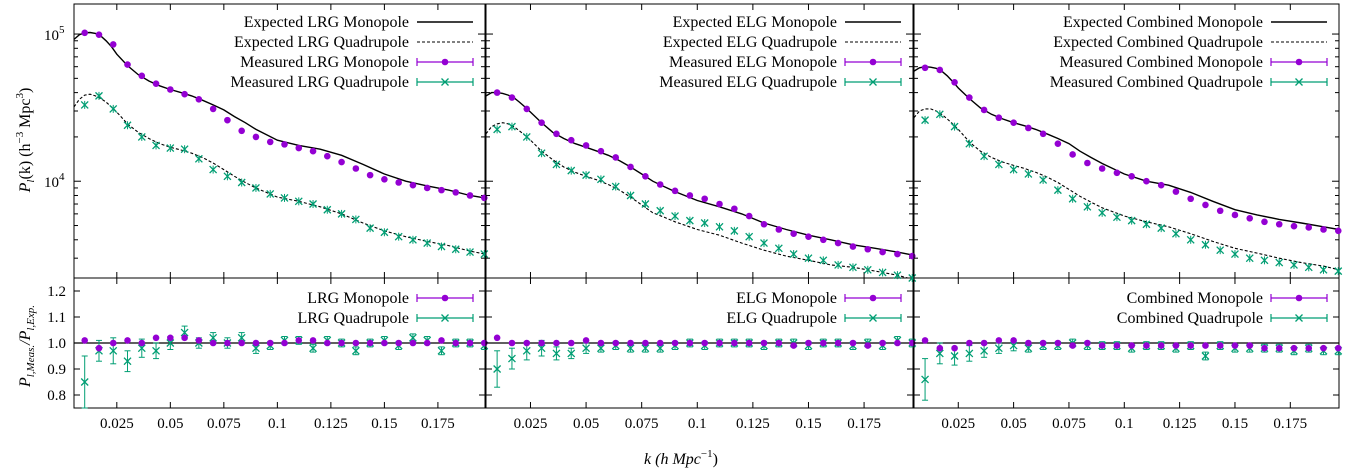  What do you see at coordinates (697, 424) in the screenshot?
I see `x-tick-label: 0.1` at bounding box center [697, 424].